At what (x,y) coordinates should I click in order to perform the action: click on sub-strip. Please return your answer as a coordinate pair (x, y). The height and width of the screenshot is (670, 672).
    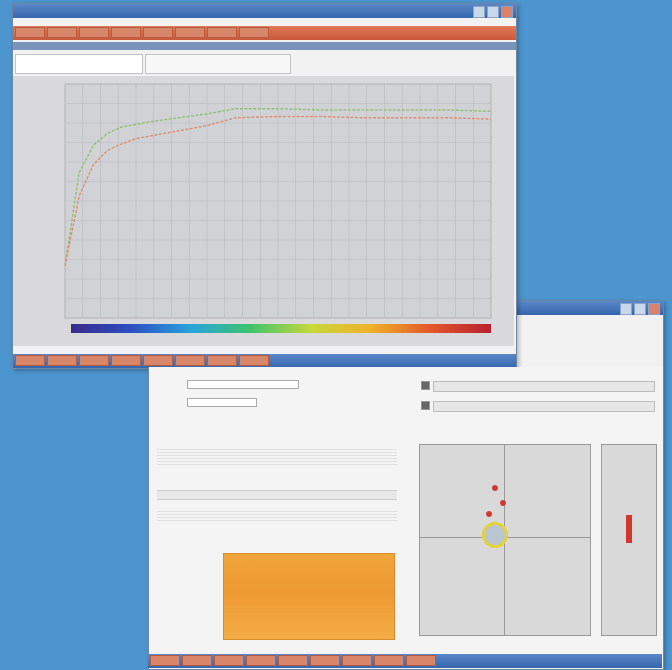
    Looking at the image, I should click on (264, 46).